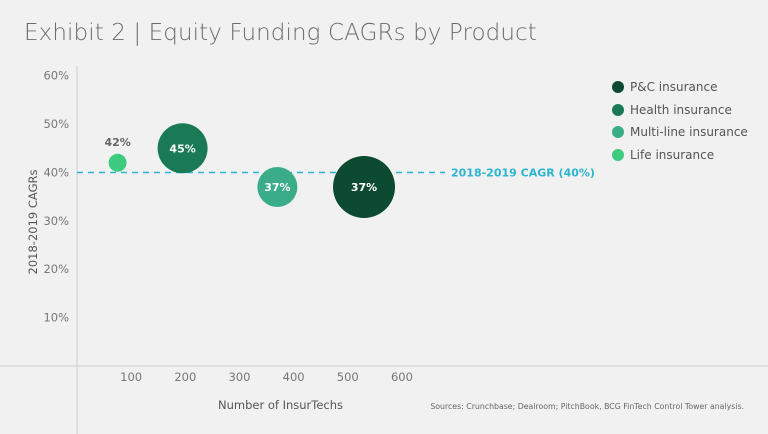 Image resolution: width=768 pixels, height=434 pixels. What do you see at coordinates (348, 377) in the screenshot?
I see `x-tick-label: 500` at bounding box center [348, 377].